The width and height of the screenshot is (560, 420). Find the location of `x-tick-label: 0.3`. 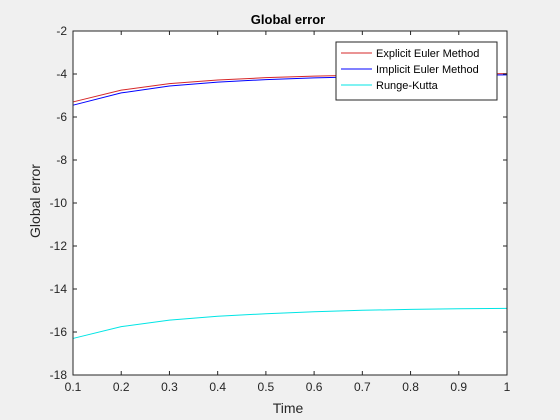

x-tick-label: 0.3 is located at coordinates (169, 387).